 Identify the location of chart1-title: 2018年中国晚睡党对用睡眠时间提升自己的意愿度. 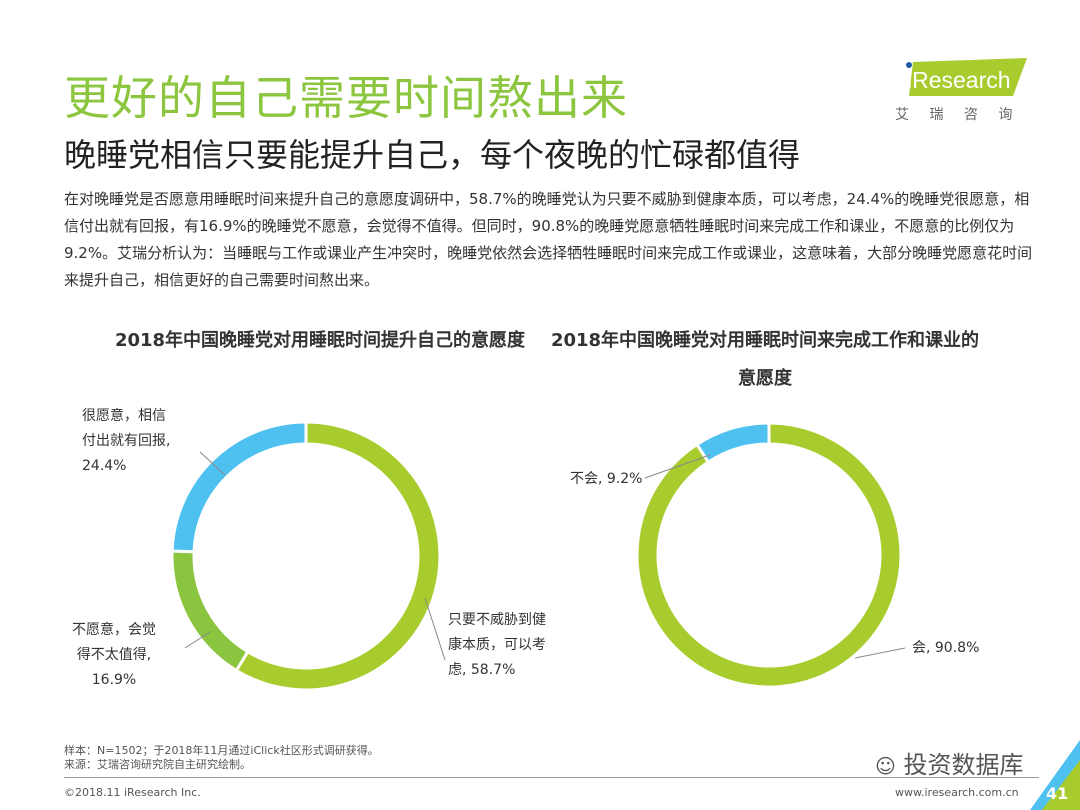
(320, 340).